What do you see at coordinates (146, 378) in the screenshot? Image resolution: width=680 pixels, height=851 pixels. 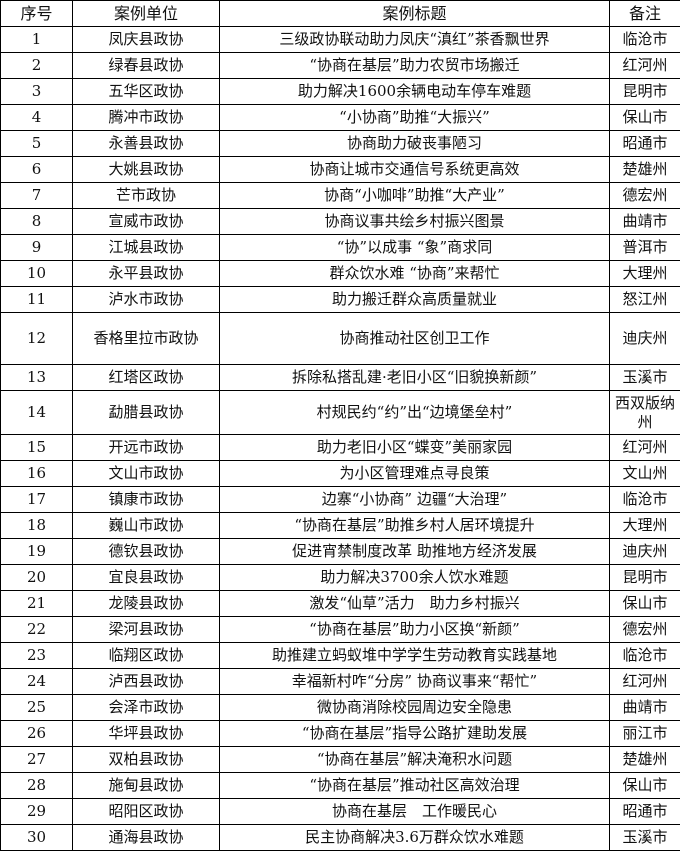 I see `cell-unit: 红塔区政协` at bounding box center [146, 378].